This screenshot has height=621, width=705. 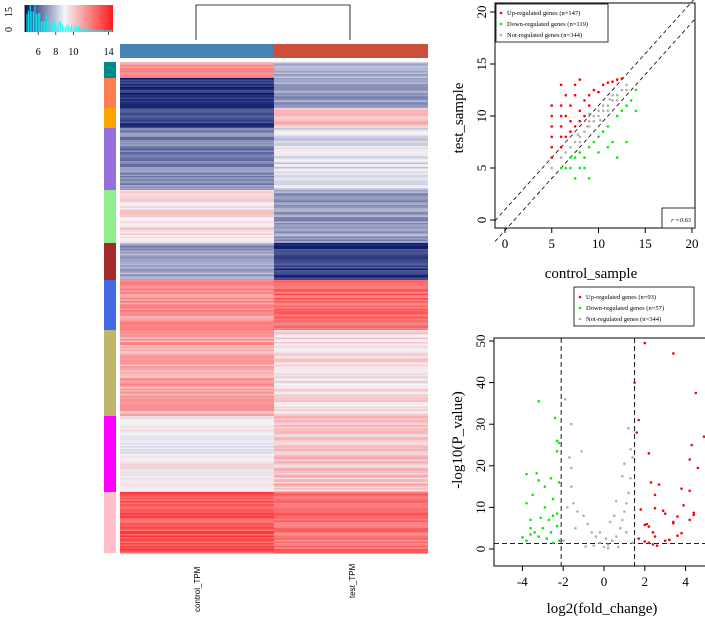 What do you see at coordinates (692, 243) in the screenshot?
I see `x-tick-label: 20` at bounding box center [692, 243].